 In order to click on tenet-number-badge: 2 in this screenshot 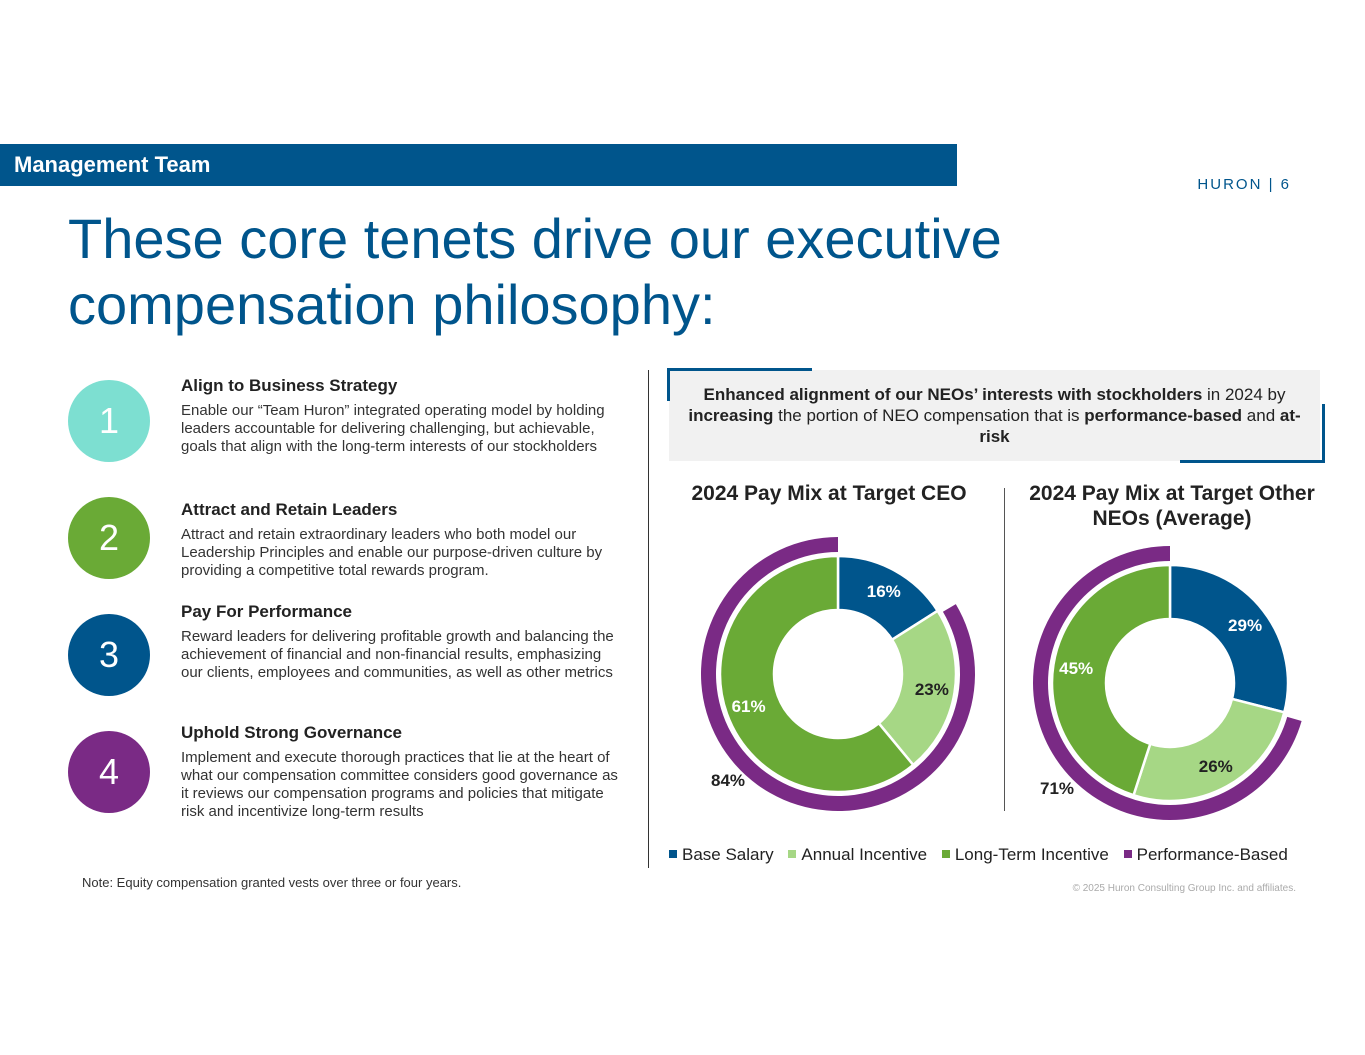, I will do `click(109, 538)`.